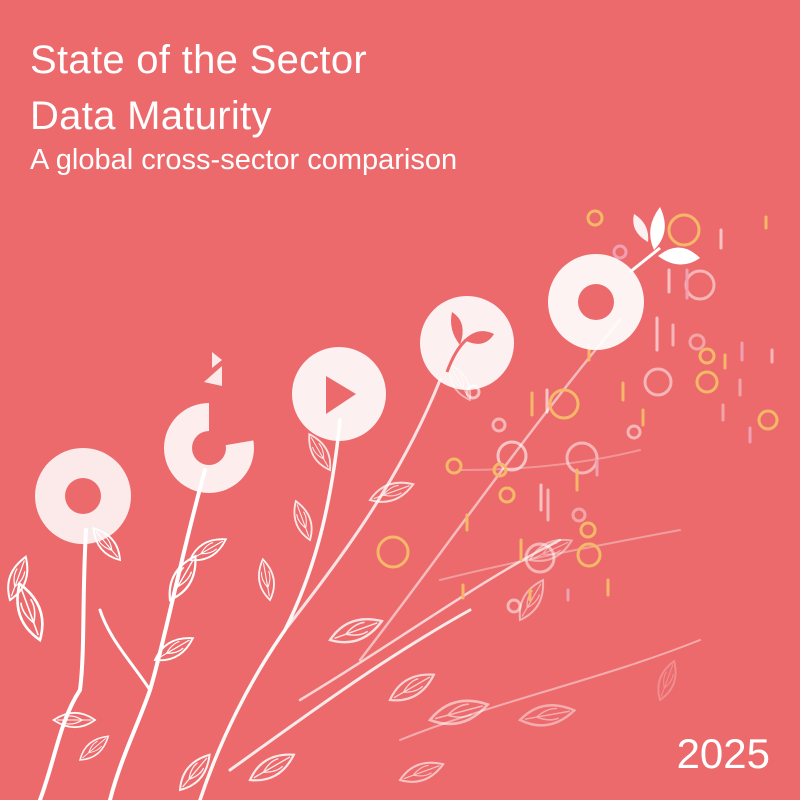  What do you see at coordinates (217, 360) in the screenshot?
I see `broken-ring-icon` at bounding box center [217, 360].